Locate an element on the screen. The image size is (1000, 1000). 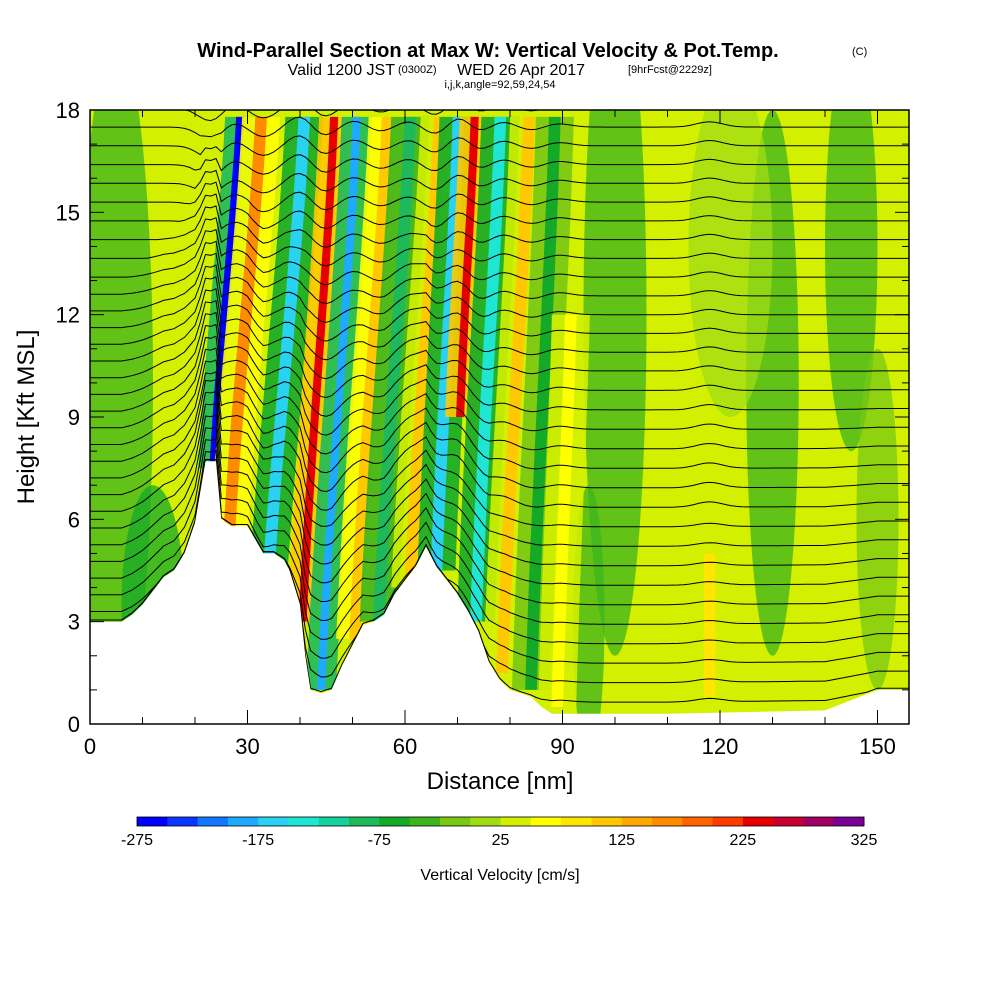
colorbar-tick-label-3: -75 is located at coordinates (379, 840).